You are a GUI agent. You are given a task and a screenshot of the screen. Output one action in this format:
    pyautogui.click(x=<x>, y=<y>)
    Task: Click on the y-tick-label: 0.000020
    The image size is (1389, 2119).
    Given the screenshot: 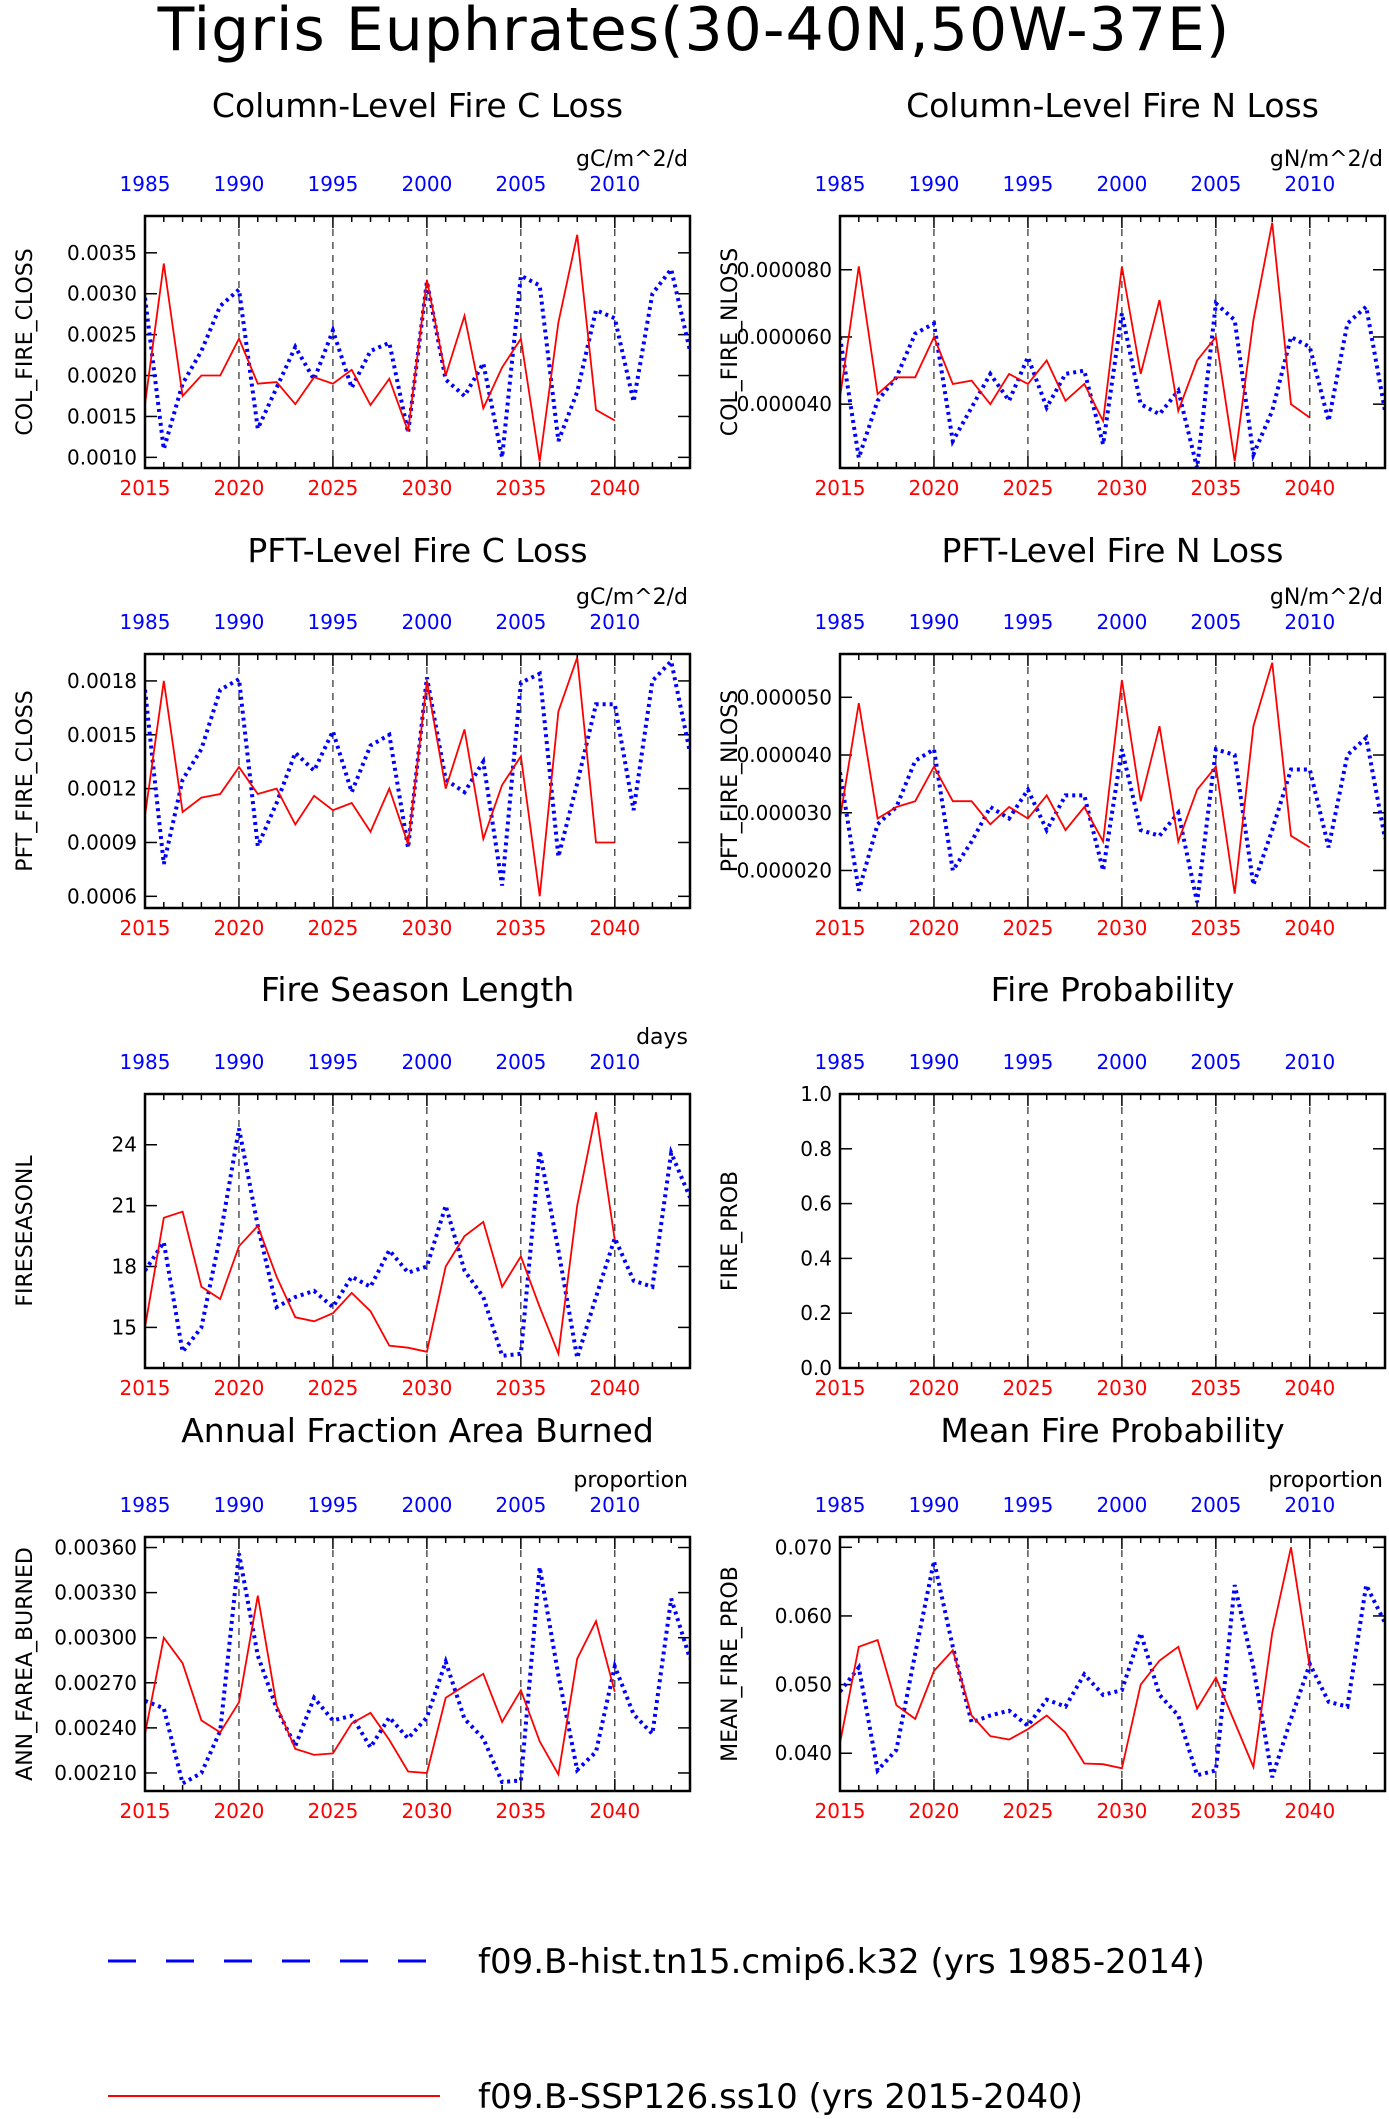 What is the action you would take?
    pyautogui.click(x=784, y=870)
    